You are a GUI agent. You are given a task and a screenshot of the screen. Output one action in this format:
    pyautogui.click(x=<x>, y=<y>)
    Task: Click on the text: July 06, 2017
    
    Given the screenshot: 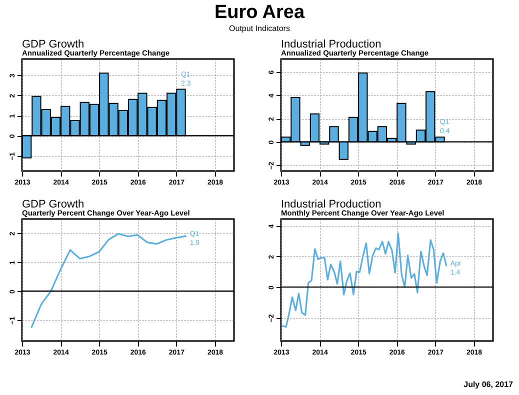 What is the action you would take?
    pyautogui.click(x=488, y=384)
    